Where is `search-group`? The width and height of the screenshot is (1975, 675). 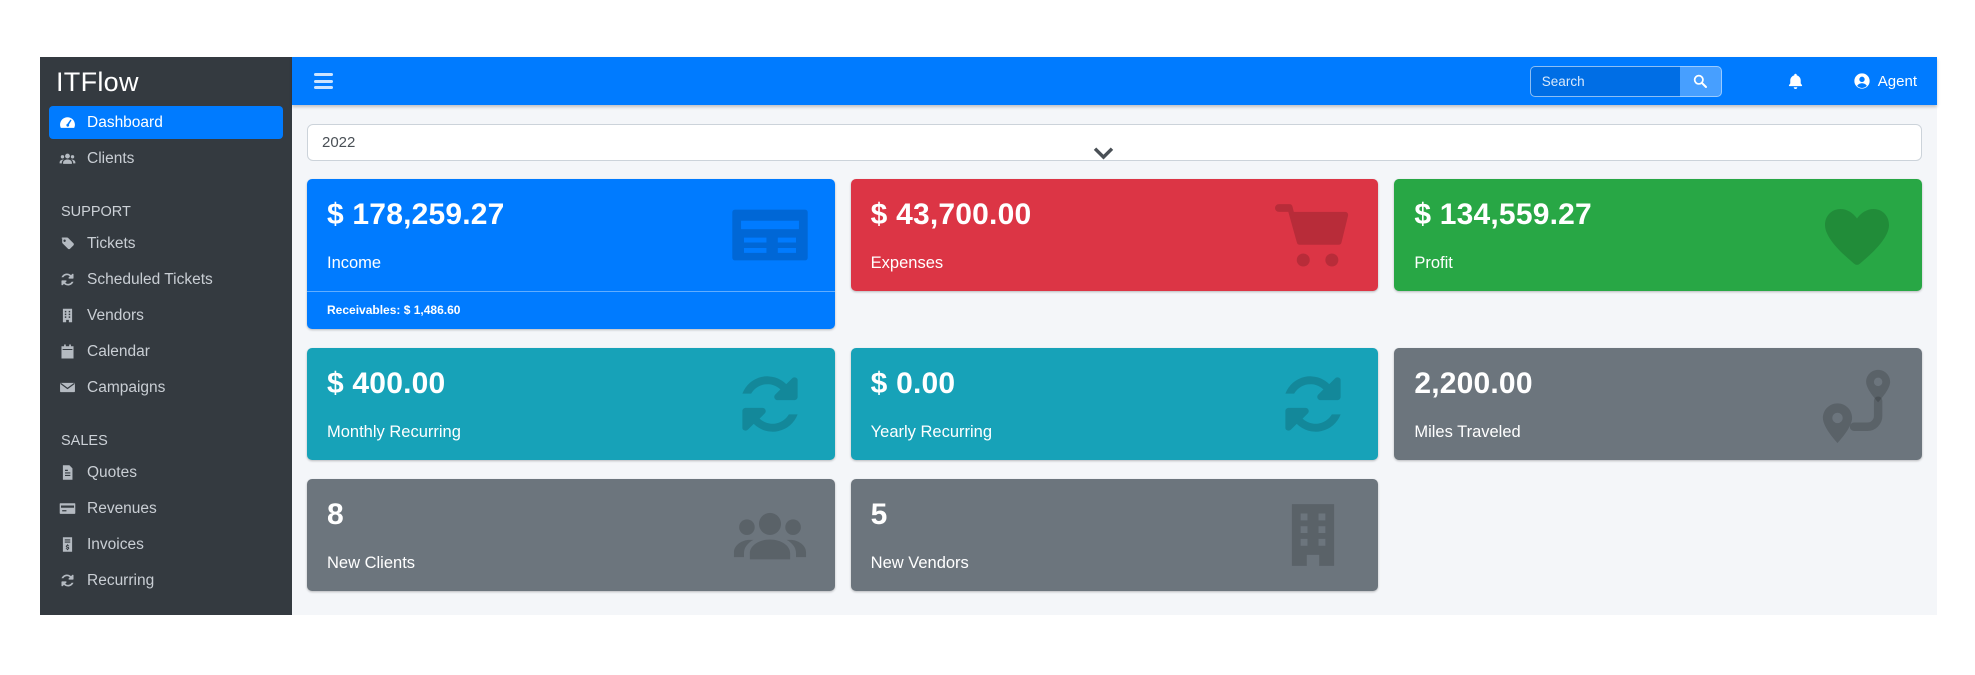 search-group is located at coordinates (1625, 81).